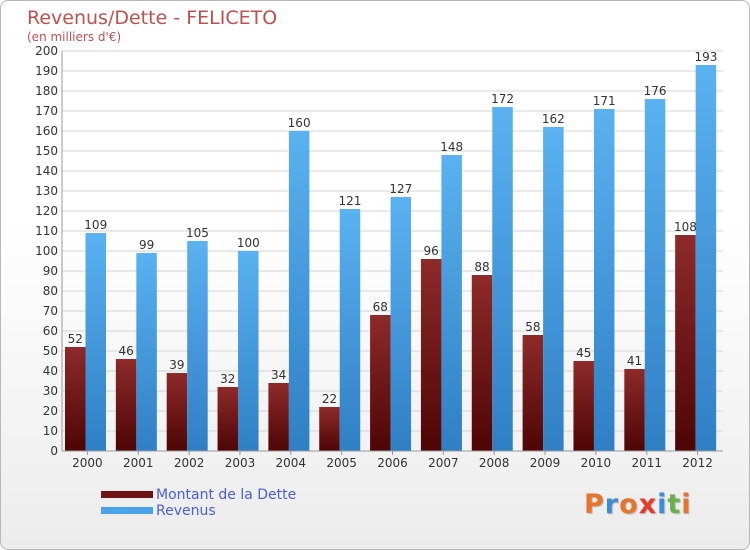  Describe the element at coordinates (341, 463) in the screenshot. I see `x-tick-label: 2005` at that location.